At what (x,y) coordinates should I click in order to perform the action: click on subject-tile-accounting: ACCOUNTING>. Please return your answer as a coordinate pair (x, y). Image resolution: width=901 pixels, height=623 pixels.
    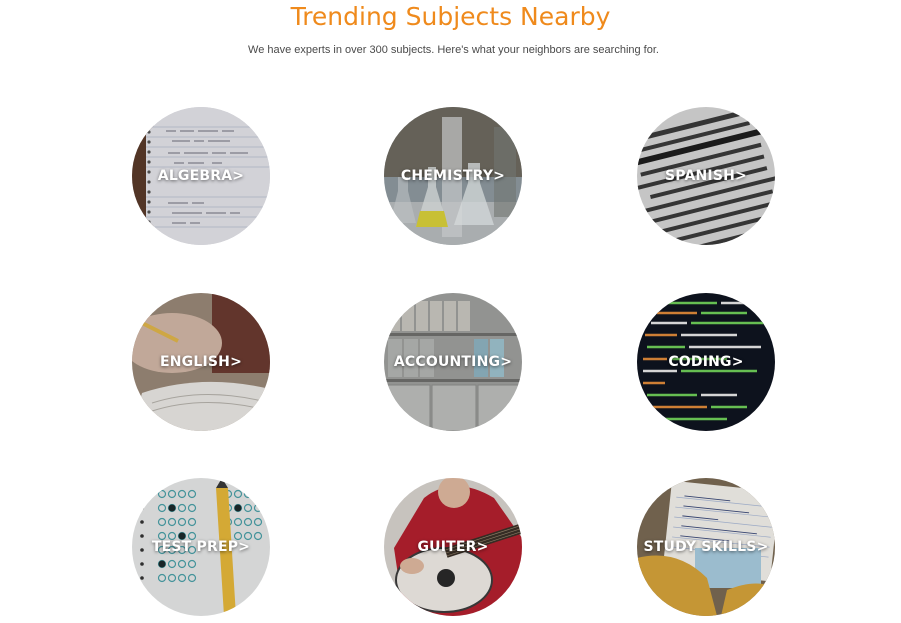
    Looking at the image, I should click on (453, 362).